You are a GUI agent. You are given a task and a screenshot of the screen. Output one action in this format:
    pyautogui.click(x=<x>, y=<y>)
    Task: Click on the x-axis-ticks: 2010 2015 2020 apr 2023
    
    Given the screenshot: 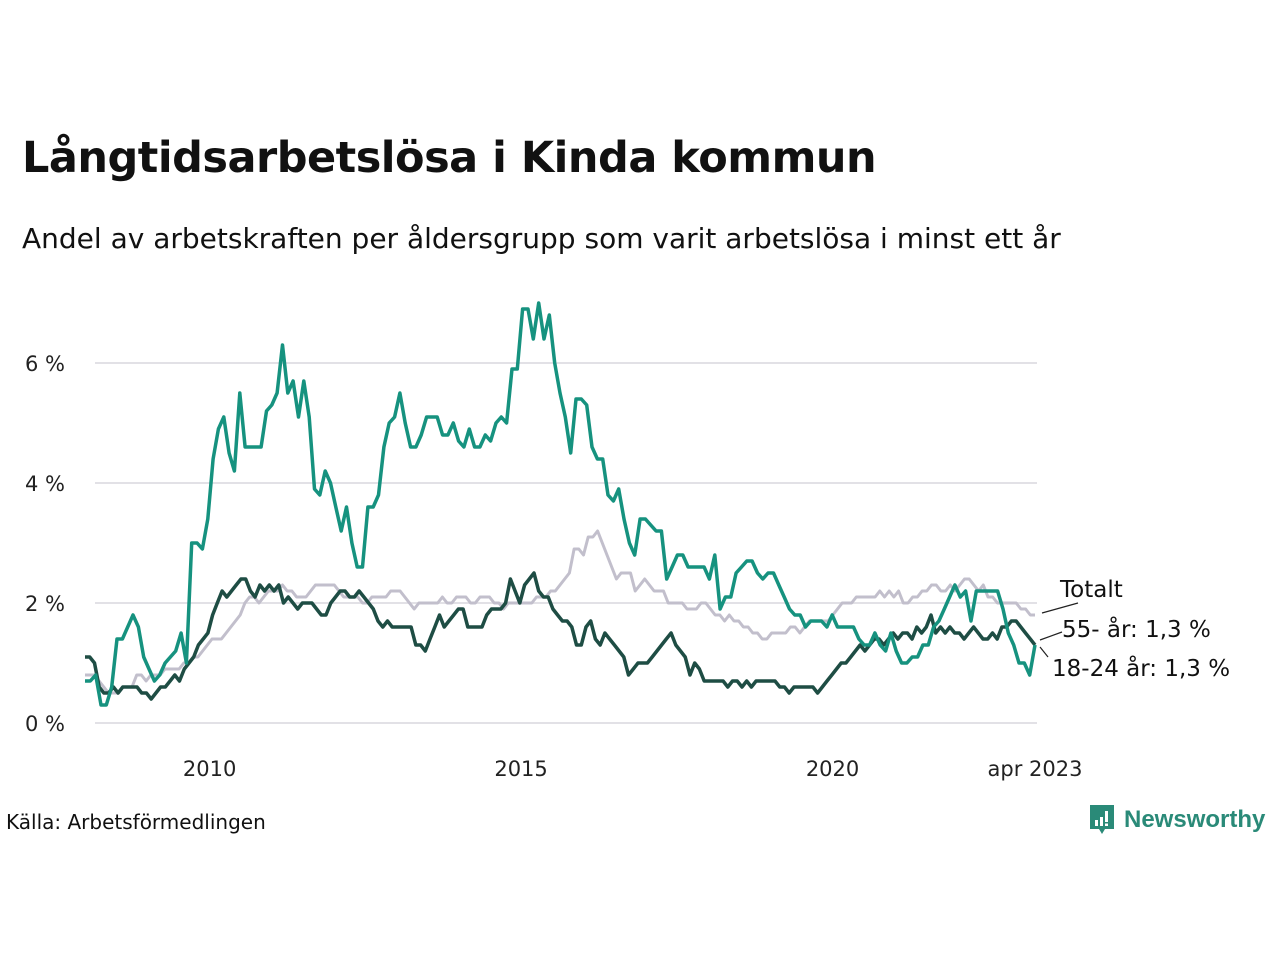 What is the action you would take?
    pyautogui.click(x=633, y=769)
    